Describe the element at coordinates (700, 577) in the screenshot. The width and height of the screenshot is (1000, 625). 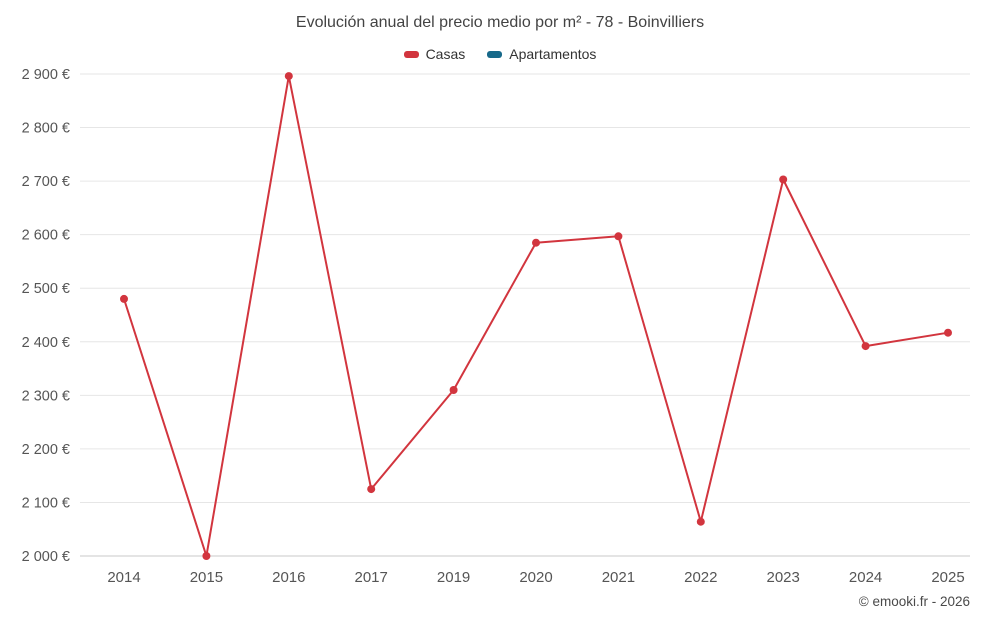
I see `x-axis-tick-label: 2022` at that location.